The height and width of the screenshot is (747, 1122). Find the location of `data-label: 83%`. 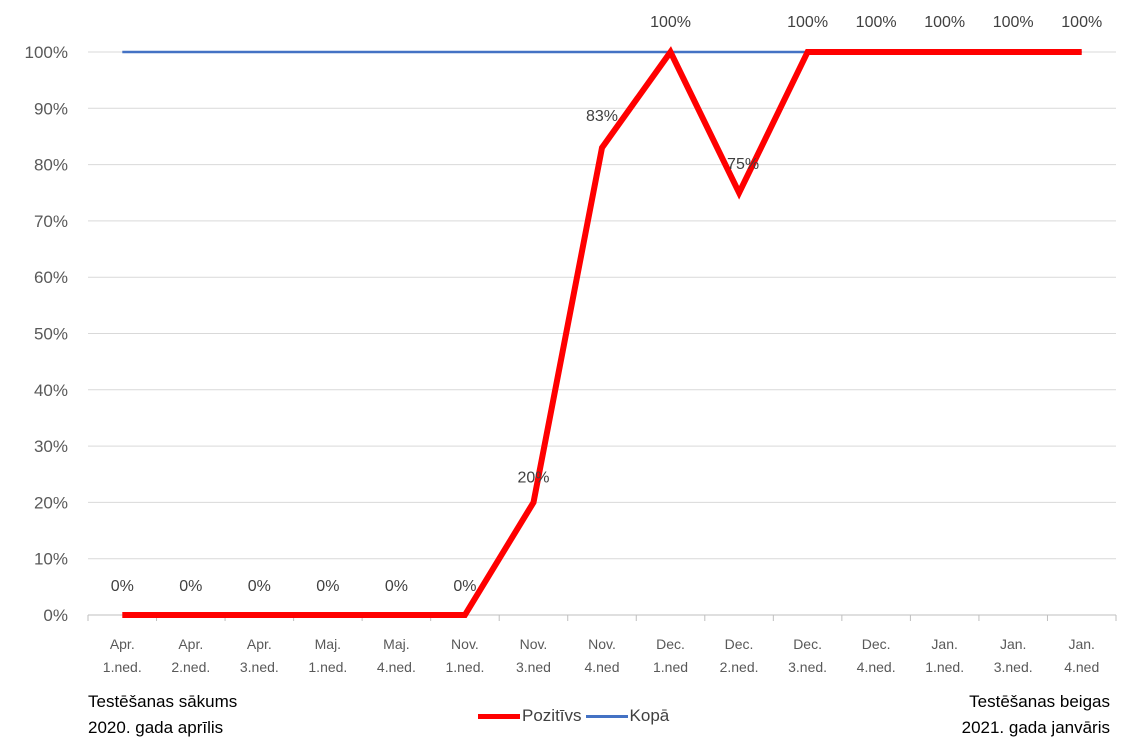

data-label: 83% is located at coordinates (602, 116).